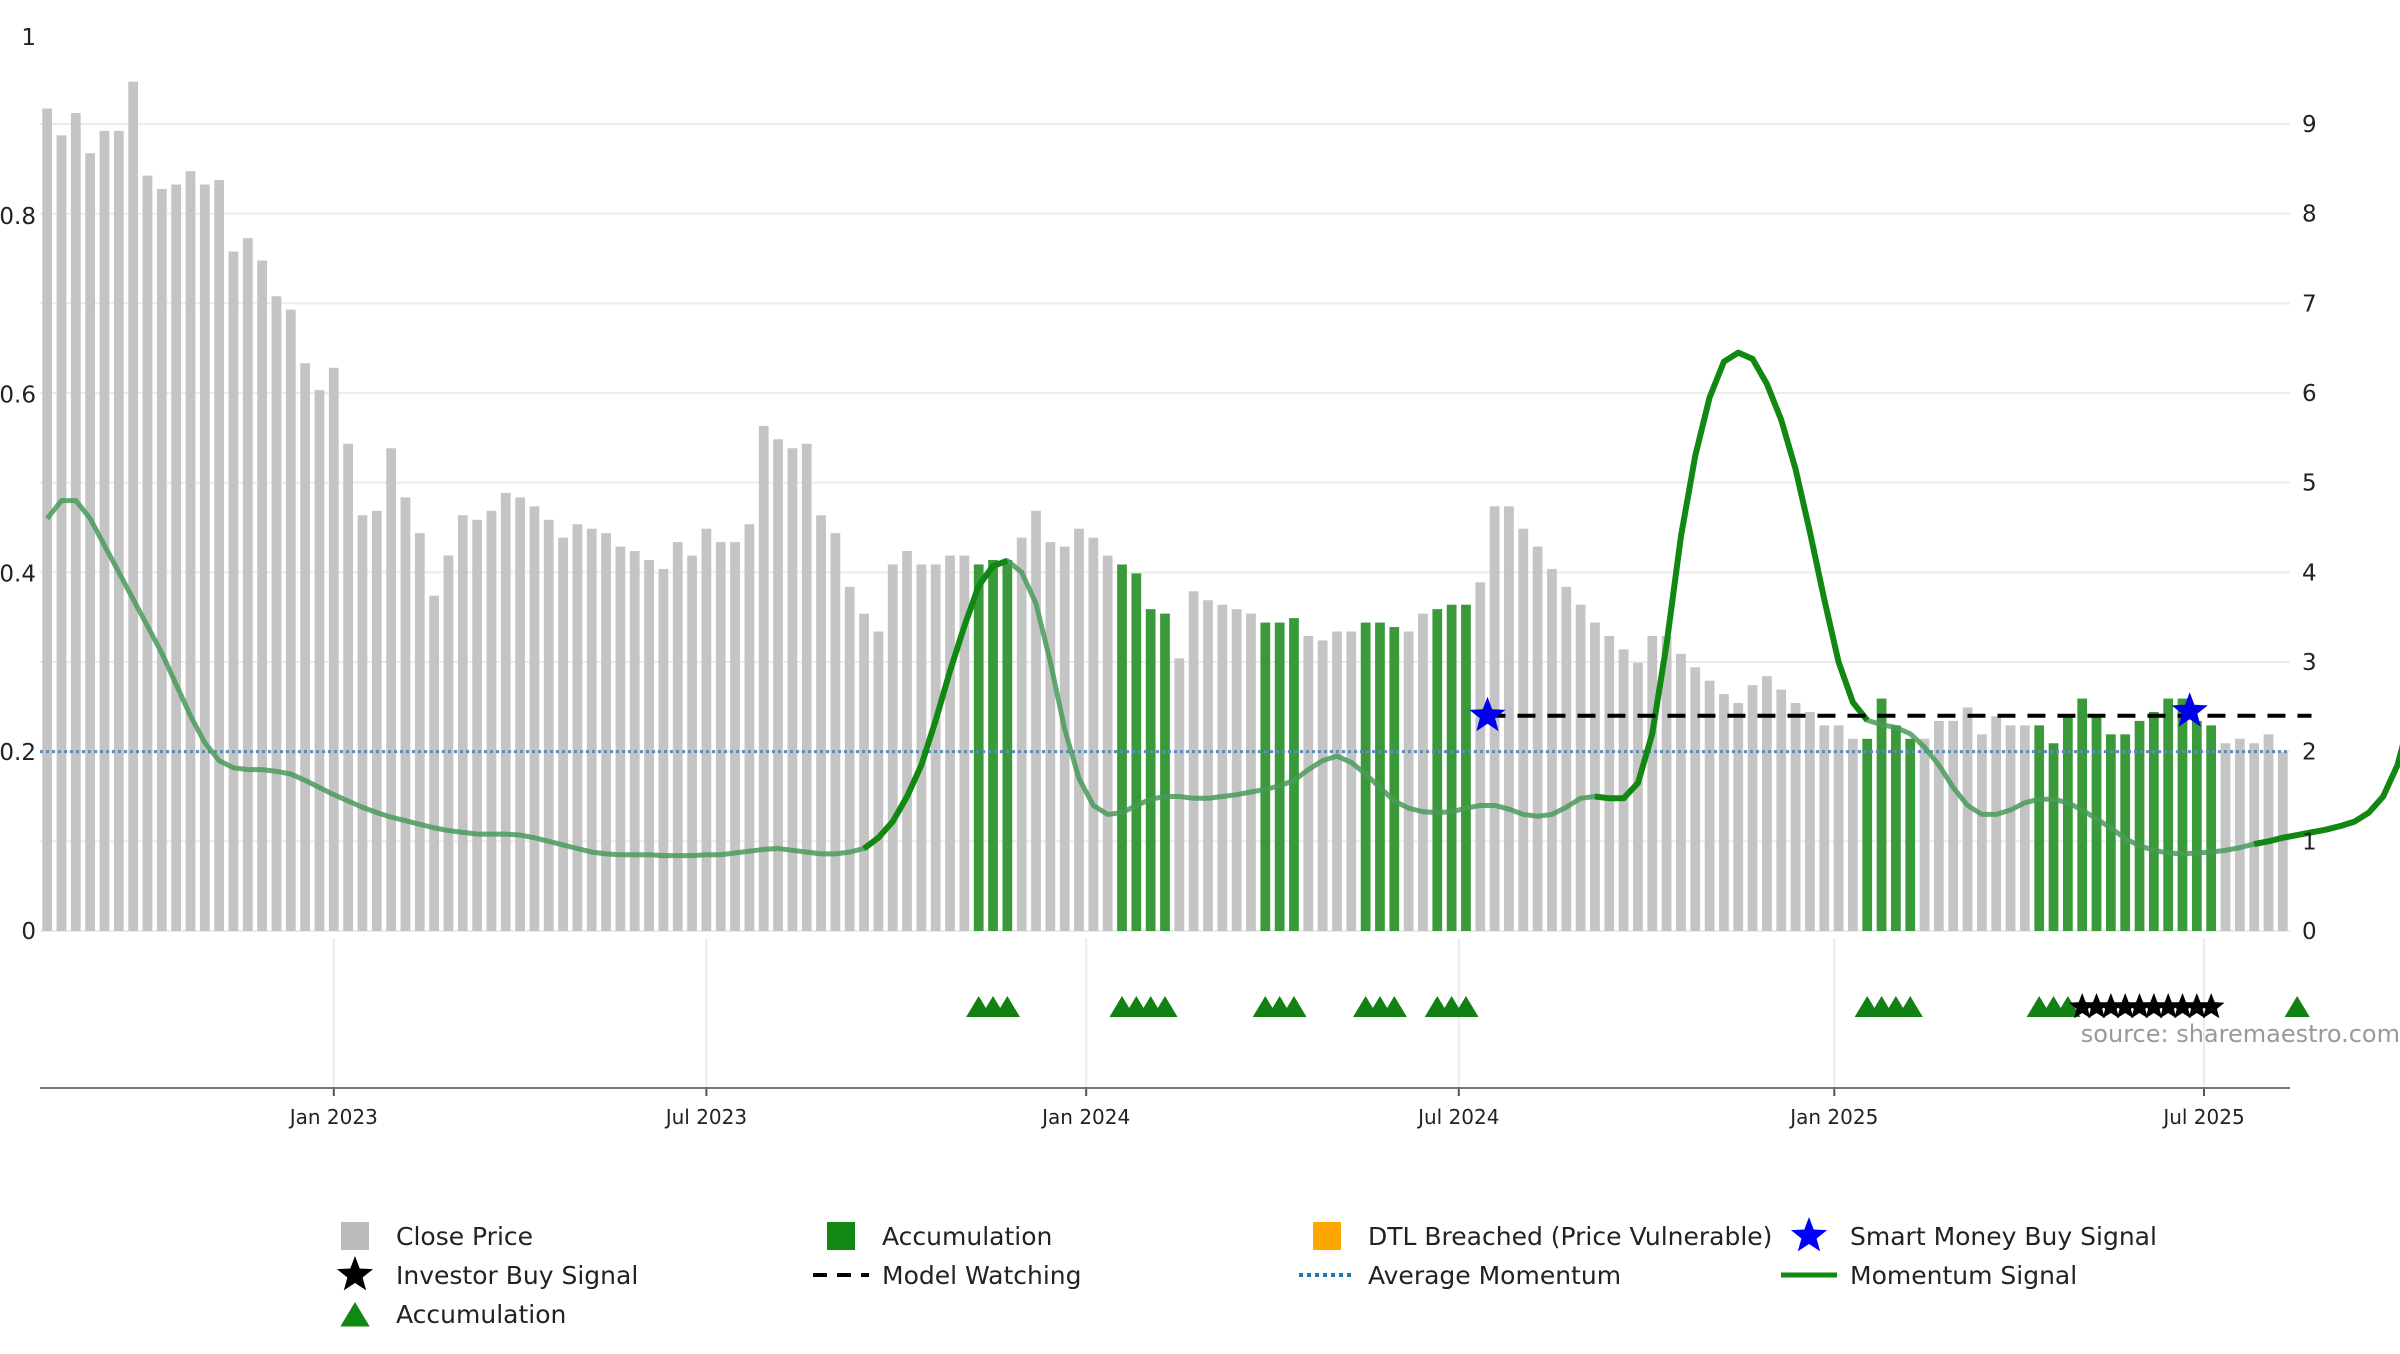 The width and height of the screenshot is (2400, 1354). What do you see at coordinates (2309, 304) in the screenshot?
I see `y-right-tick-label: 7` at bounding box center [2309, 304].